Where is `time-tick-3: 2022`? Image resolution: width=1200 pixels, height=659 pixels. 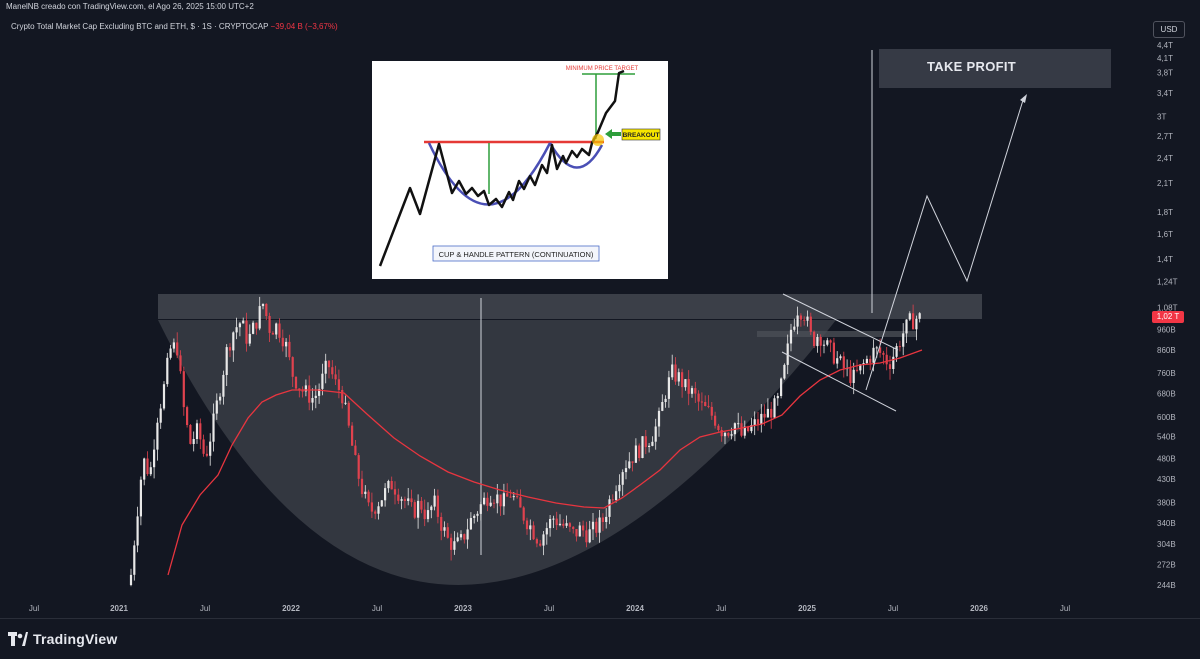
time-tick-3: 2022 is located at coordinates (291, 608).